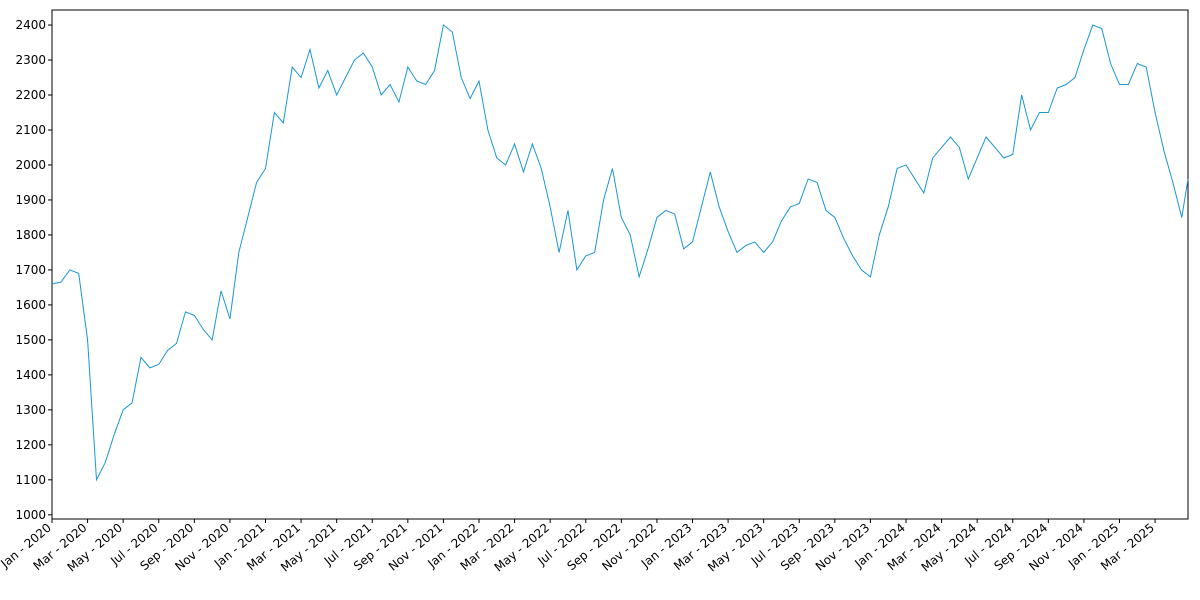  I want to click on y-tick-label: 1700, so click(30, 270).